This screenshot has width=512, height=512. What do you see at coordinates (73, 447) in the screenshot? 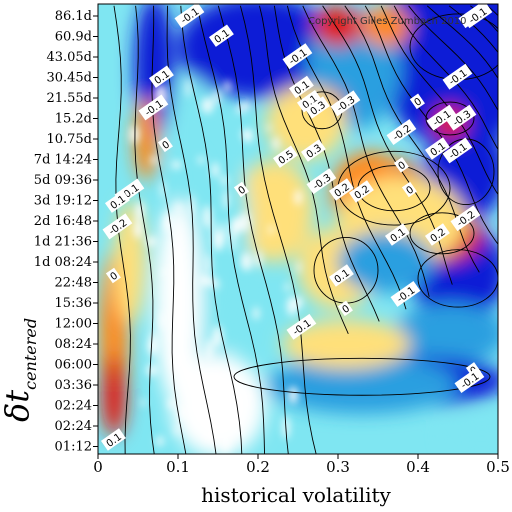
I see `y-tick-label: 01:12` at bounding box center [73, 447].